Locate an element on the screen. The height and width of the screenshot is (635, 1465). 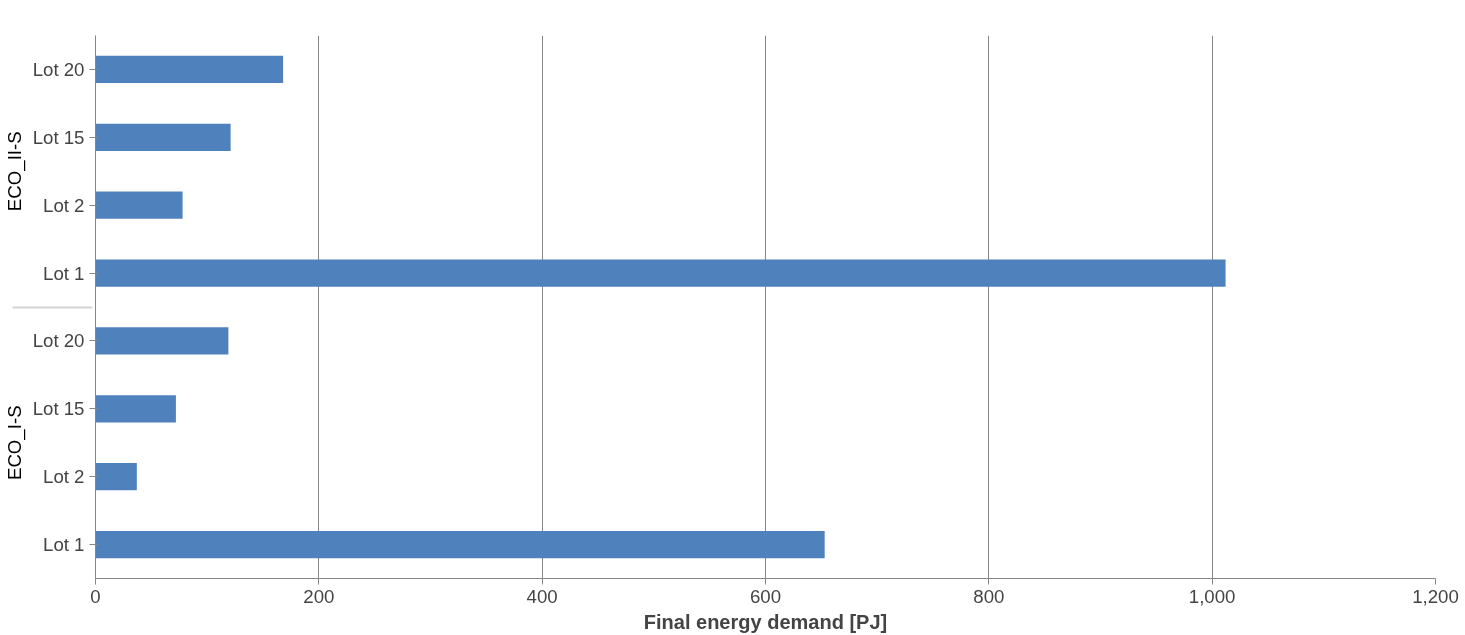
text: ECO_I-S is located at coordinates (14, 443).